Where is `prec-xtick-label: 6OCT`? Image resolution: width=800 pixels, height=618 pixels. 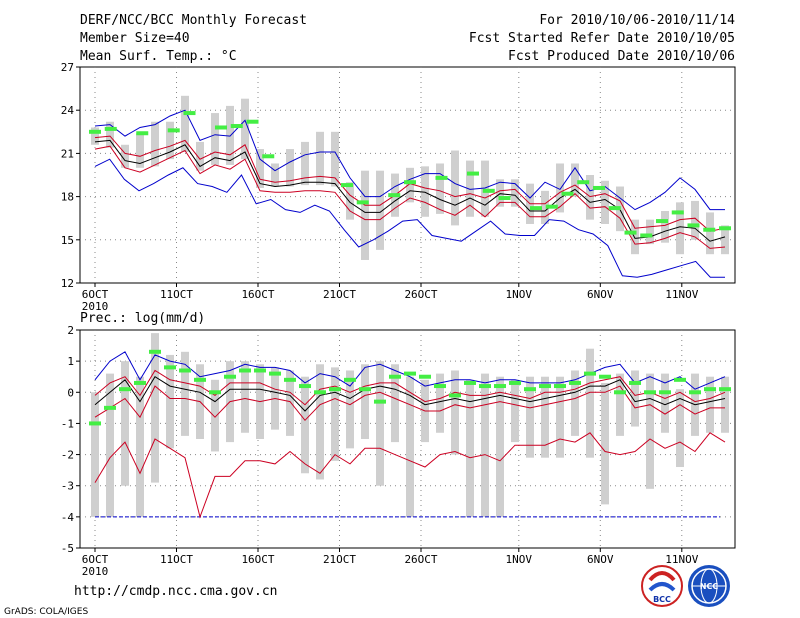
prec-xtick-label: 6OCT is located at coordinates (95, 559).